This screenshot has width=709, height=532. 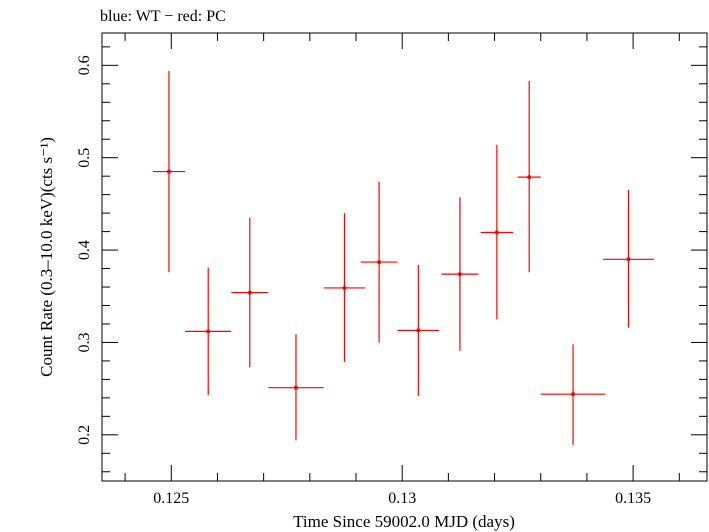 I want to click on x-axis-label: Time Since 59002.0 MJD (days), so click(x=404, y=521).